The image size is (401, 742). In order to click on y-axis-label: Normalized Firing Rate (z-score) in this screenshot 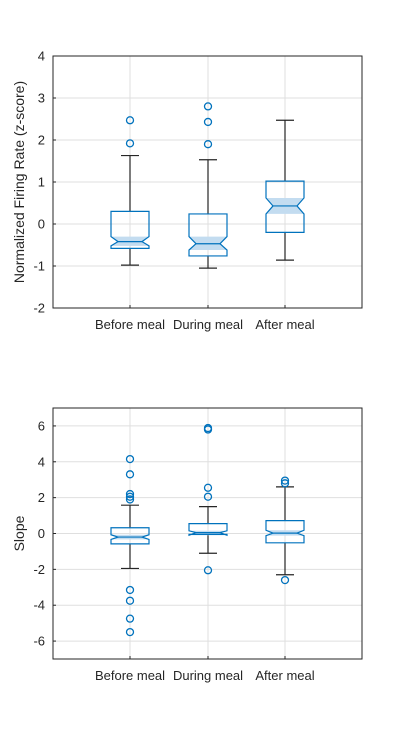, I will do `click(19, 182)`.